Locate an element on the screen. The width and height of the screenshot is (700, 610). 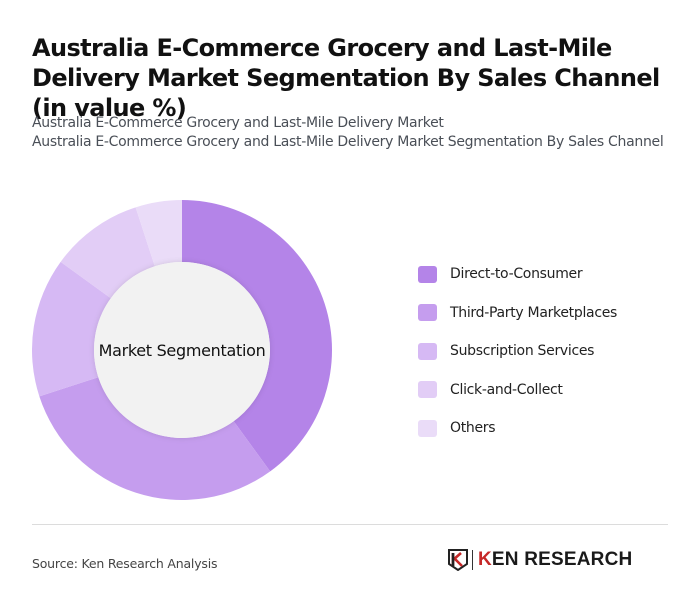
legend-label: Direct-to-Consumer is located at coordinates (516, 274).